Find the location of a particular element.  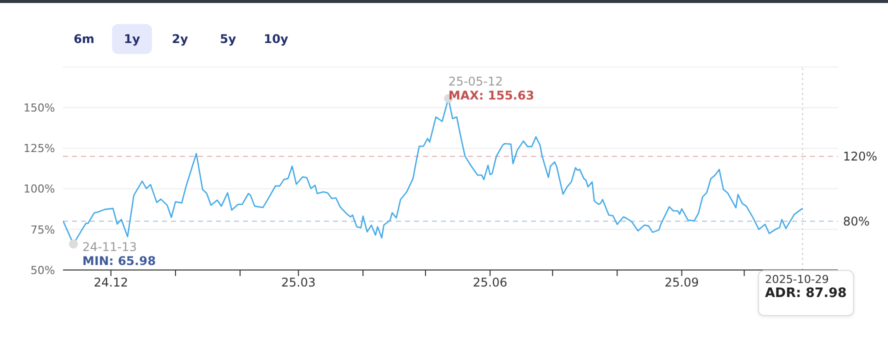

y-tick-label: 100% is located at coordinates (39, 189).